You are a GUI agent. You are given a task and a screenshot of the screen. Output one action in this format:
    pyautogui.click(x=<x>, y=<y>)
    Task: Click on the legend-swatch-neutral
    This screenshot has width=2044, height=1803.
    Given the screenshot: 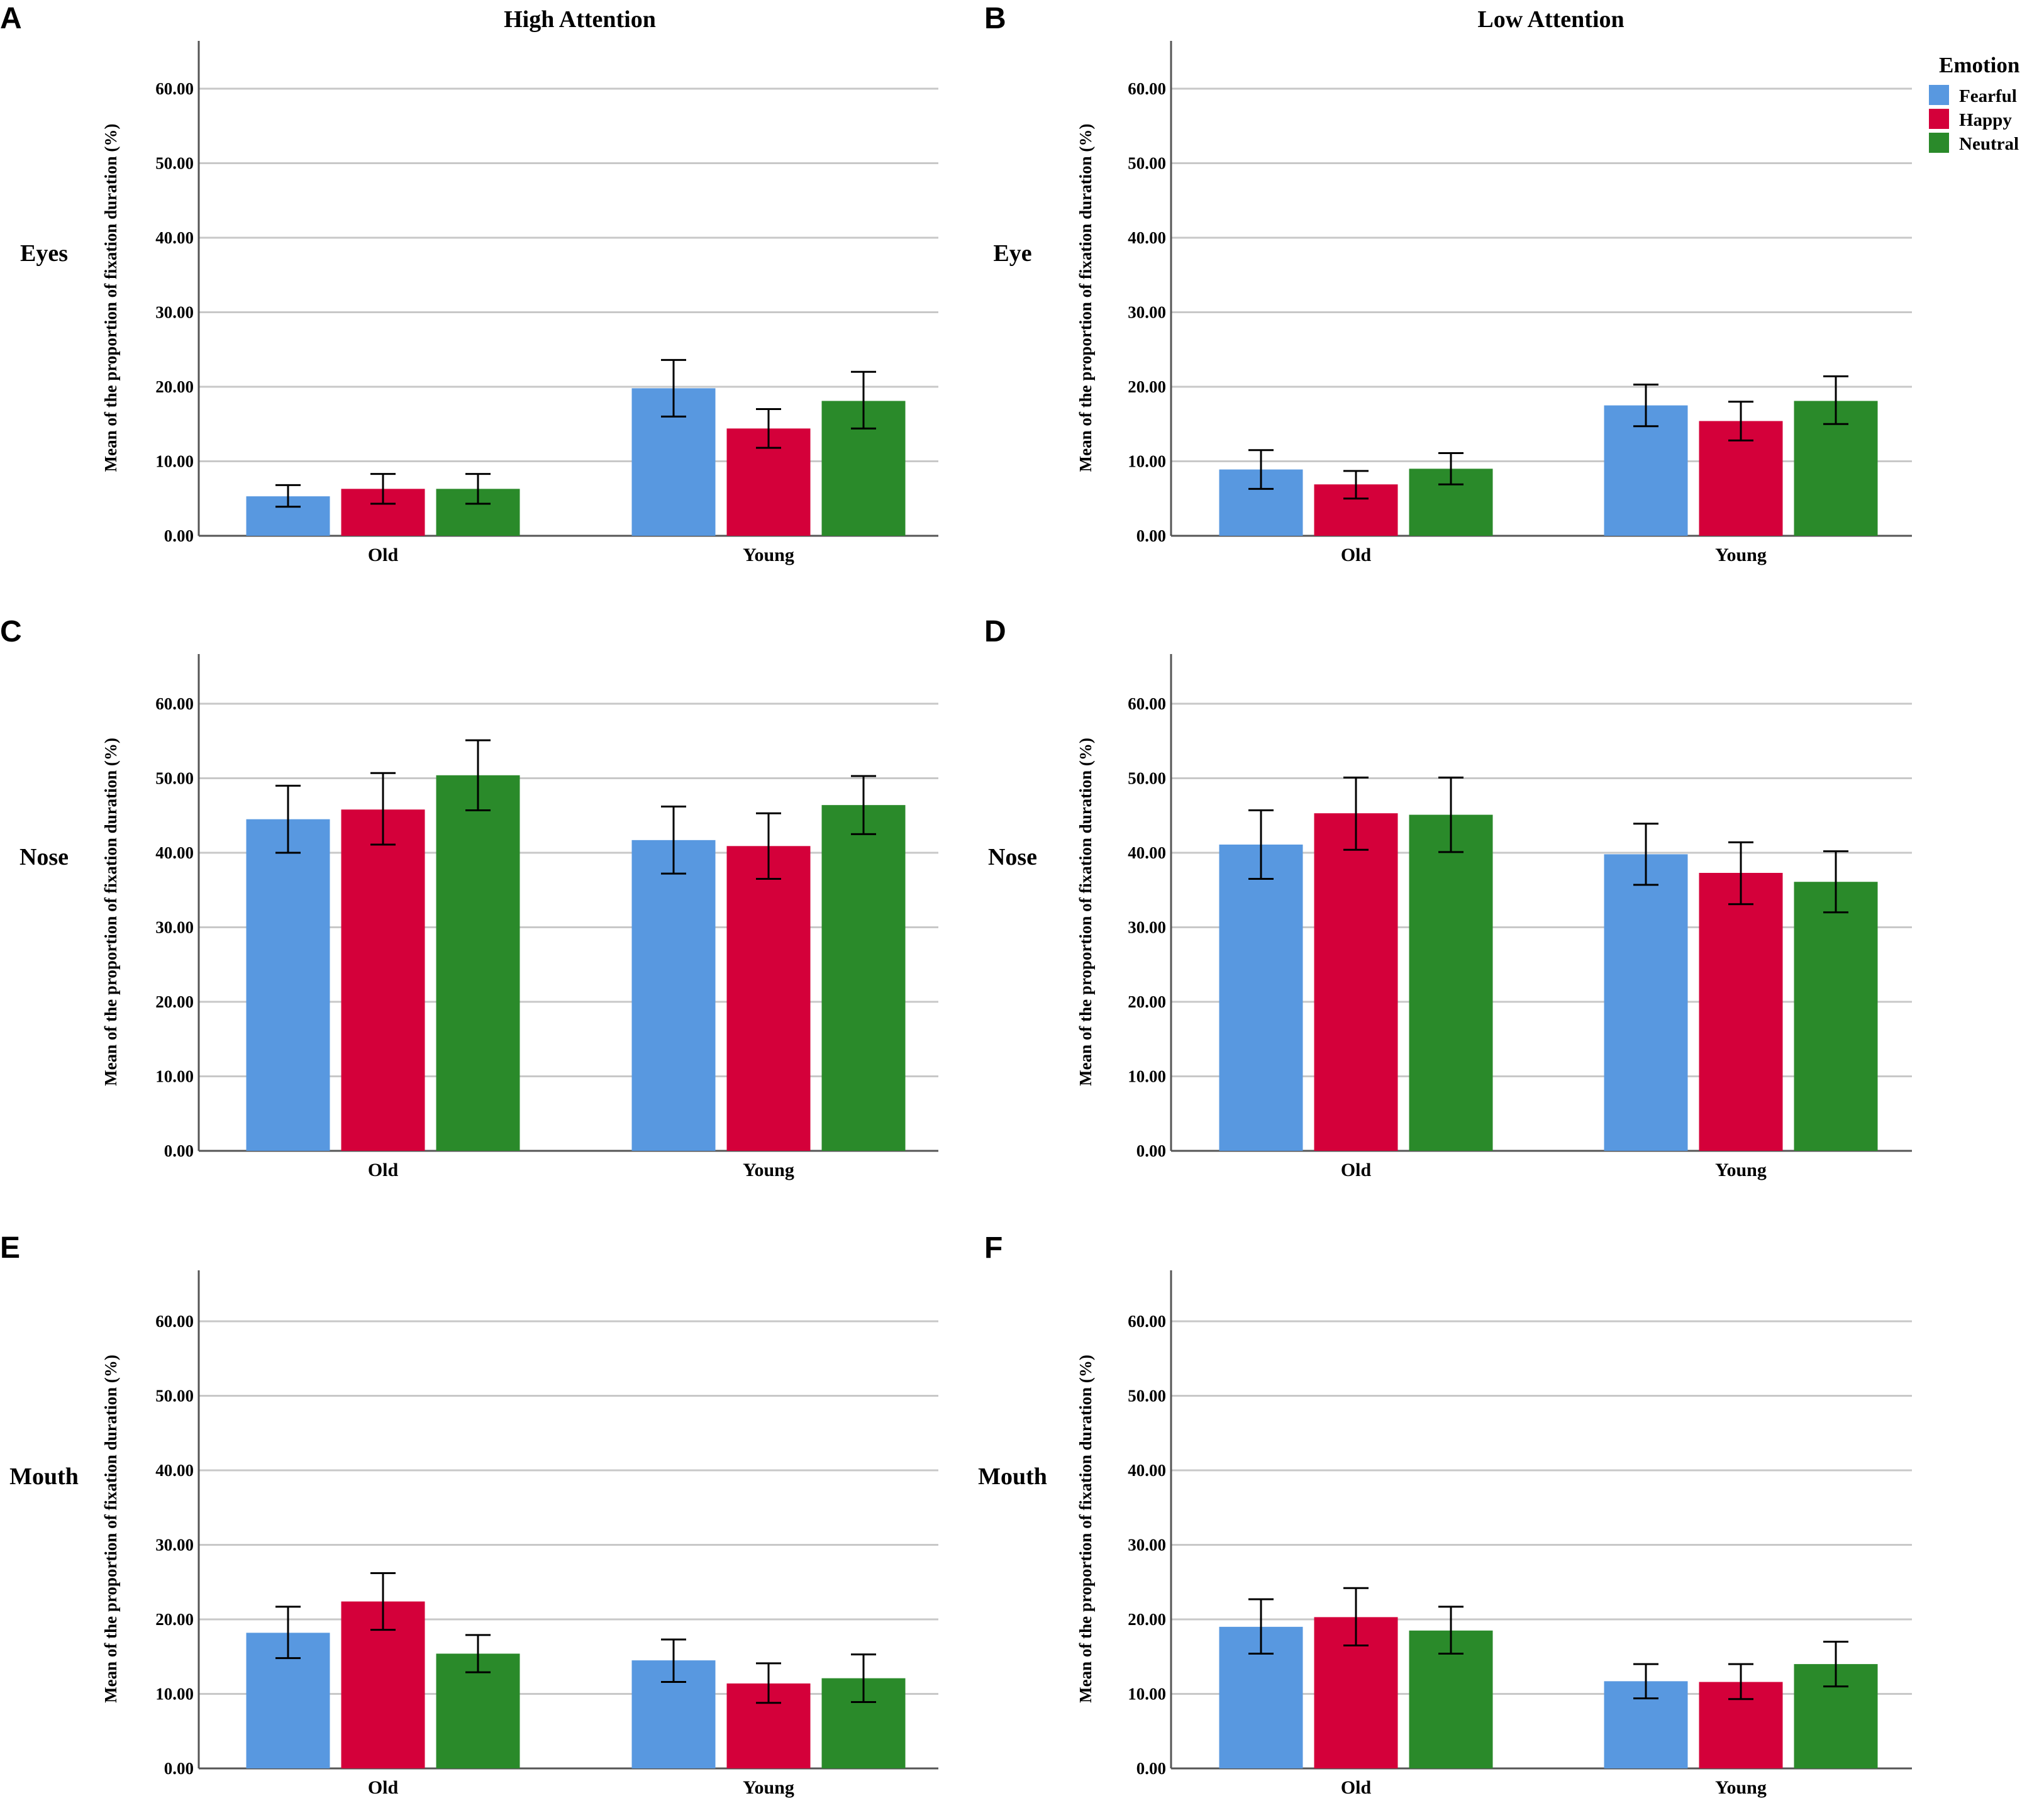 What is the action you would take?
    pyautogui.click(x=1939, y=143)
    